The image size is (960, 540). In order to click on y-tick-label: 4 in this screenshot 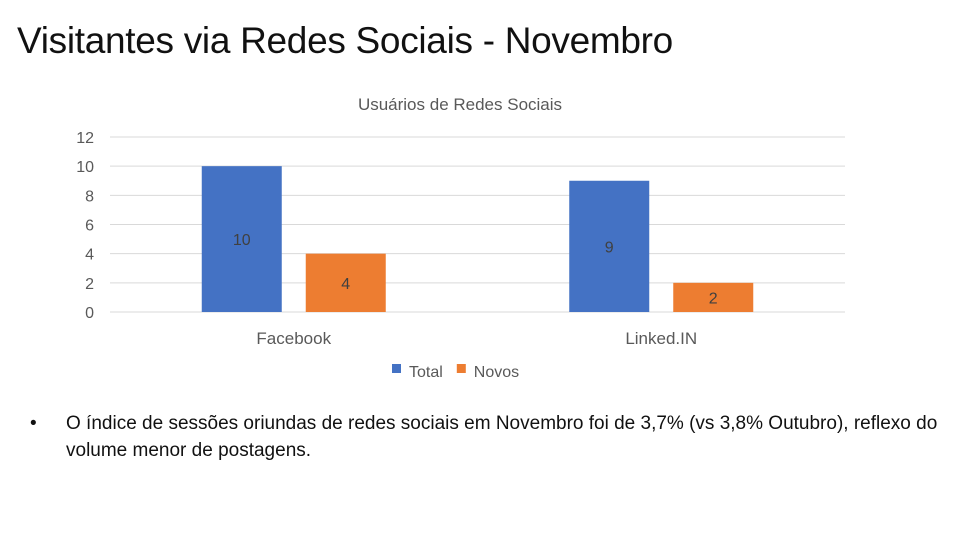, I will do `click(89, 255)`.